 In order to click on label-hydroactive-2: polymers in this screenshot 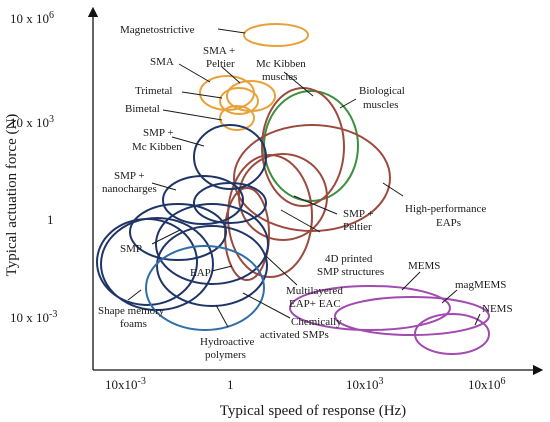, I will do `click(225, 355)`.